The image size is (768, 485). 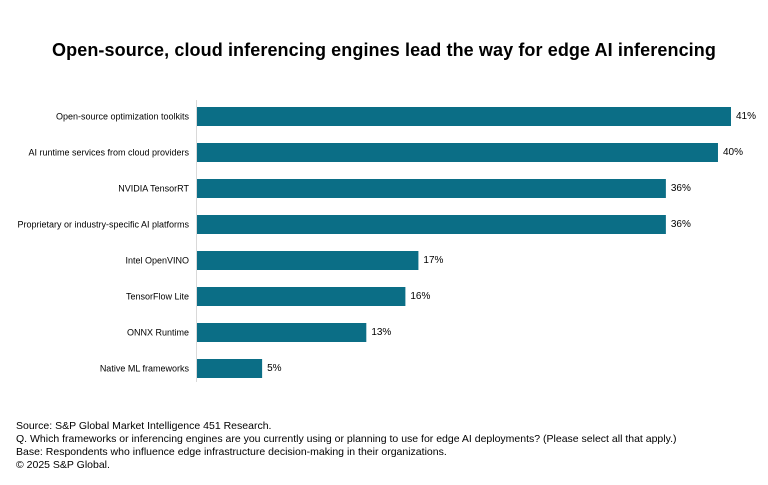 I want to click on data-label: 5%, so click(x=274, y=368).